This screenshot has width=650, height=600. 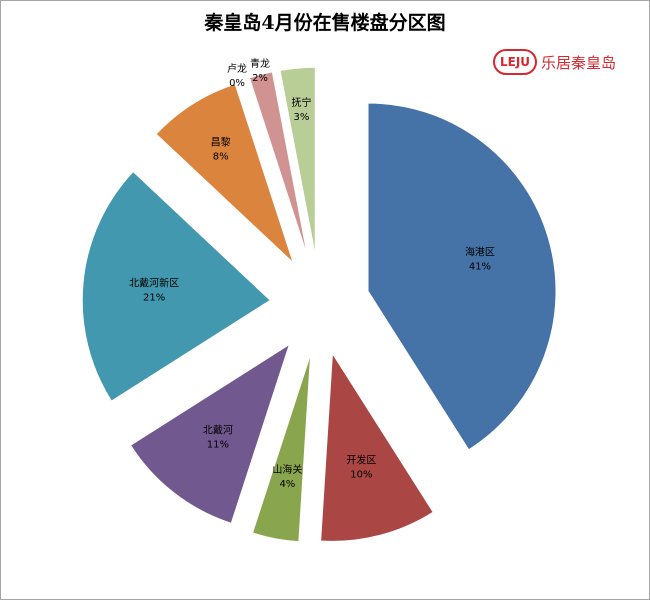 What do you see at coordinates (325, 23) in the screenshot?
I see `chart-title: 秦皇岛4月份在售楼盘分区图` at bounding box center [325, 23].